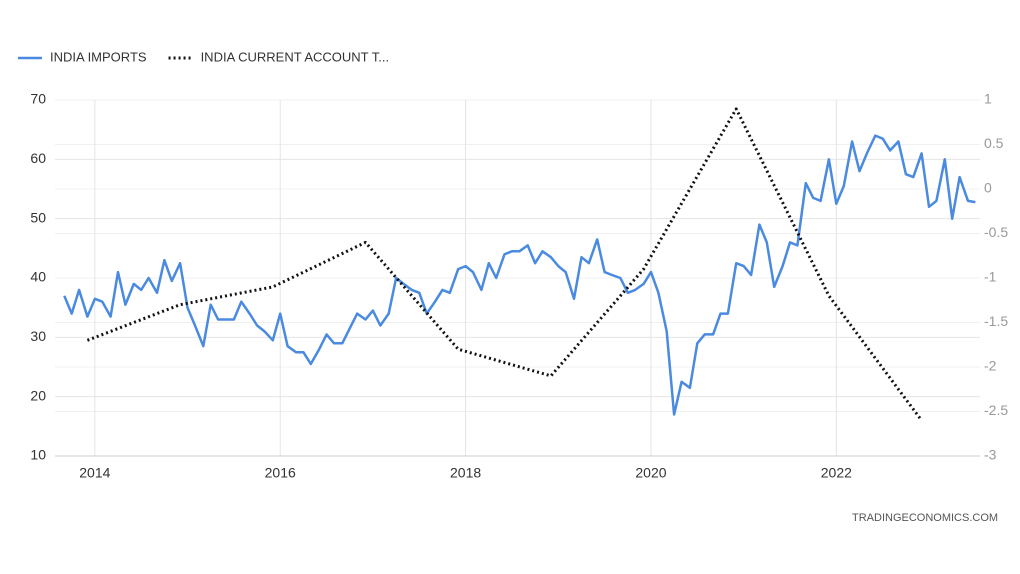 This screenshot has width=1020, height=574. Describe the element at coordinates (996, 232) in the screenshot. I see `y2-tick-label: -0.5` at that location.